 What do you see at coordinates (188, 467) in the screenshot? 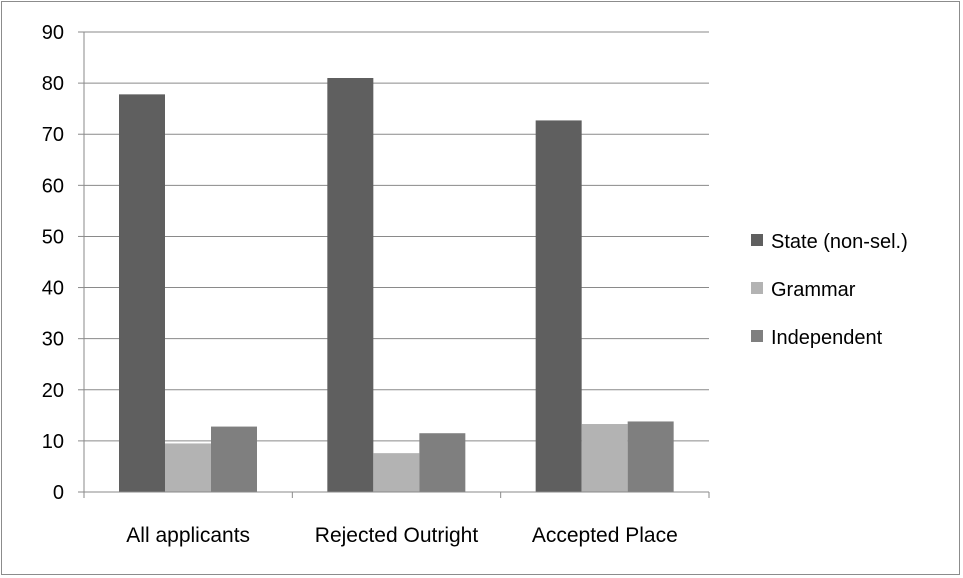
I see `bar-grammar-all-applicants` at bounding box center [188, 467].